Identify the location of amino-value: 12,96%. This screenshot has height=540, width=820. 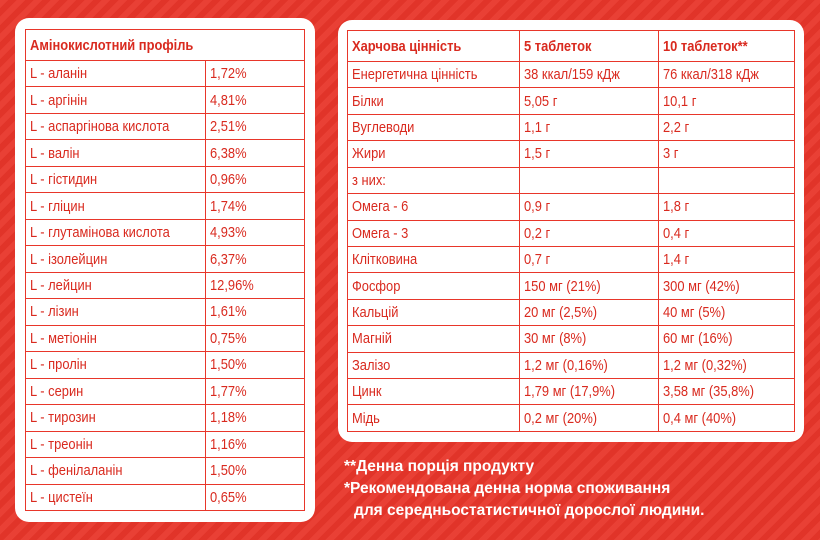
(231, 285).